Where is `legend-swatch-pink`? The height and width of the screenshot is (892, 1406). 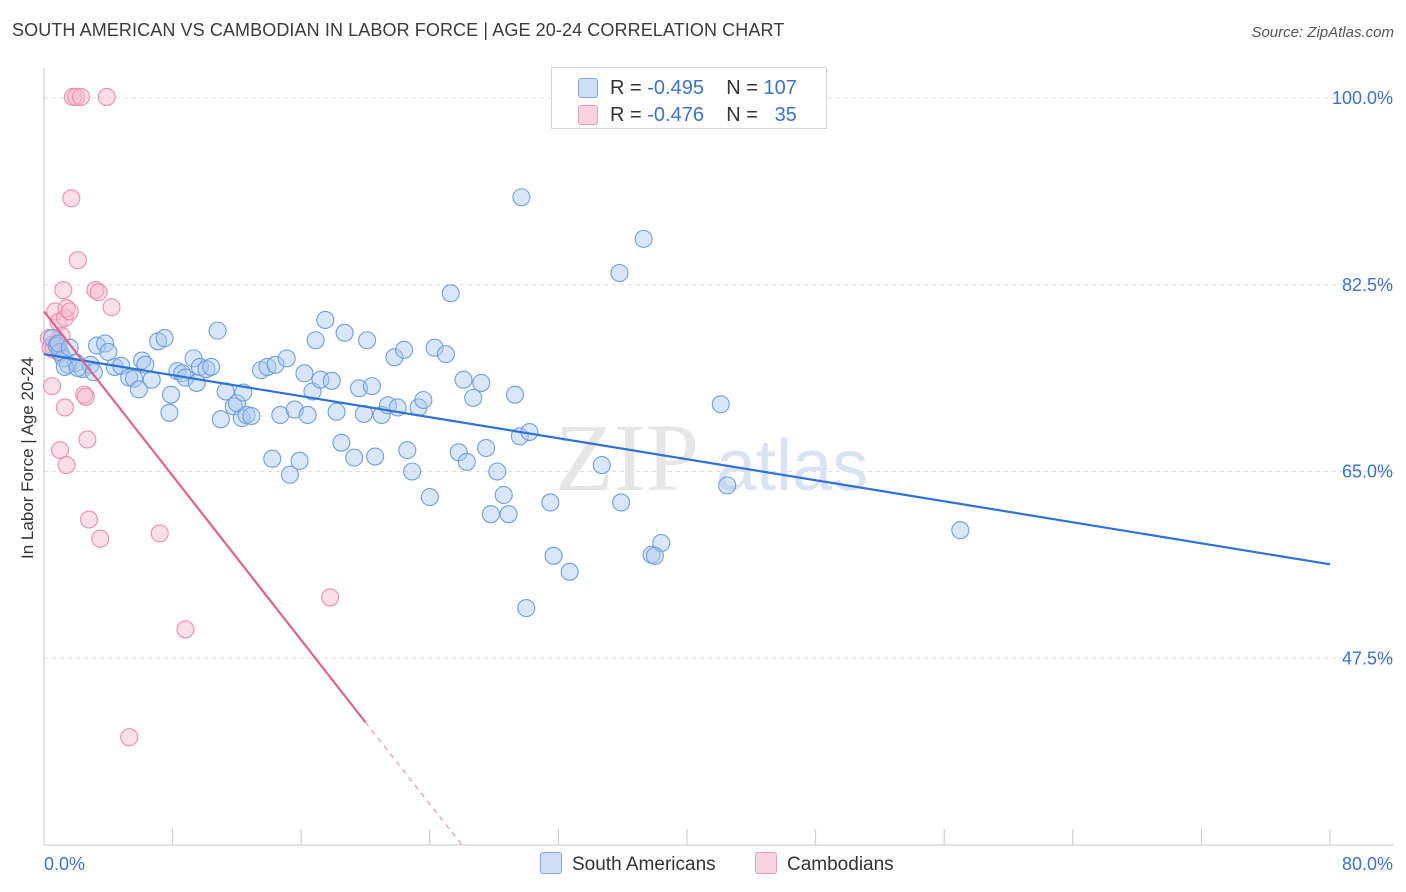
legend-swatch-pink is located at coordinates (588, 115).